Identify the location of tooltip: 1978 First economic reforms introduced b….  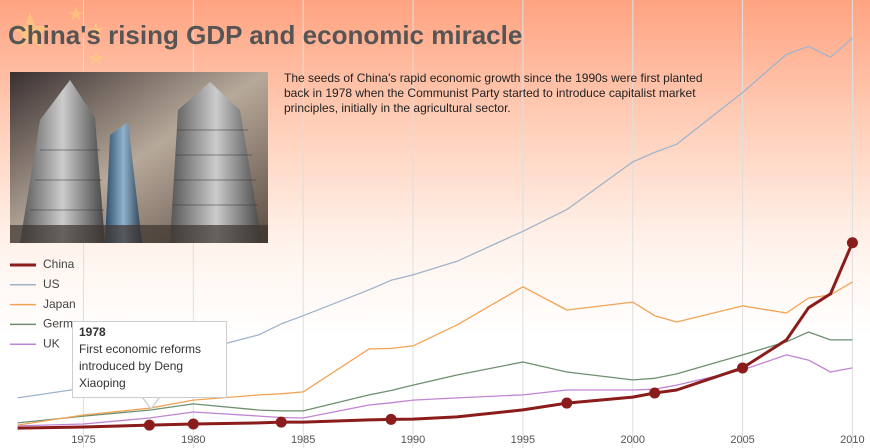
(149, 359).